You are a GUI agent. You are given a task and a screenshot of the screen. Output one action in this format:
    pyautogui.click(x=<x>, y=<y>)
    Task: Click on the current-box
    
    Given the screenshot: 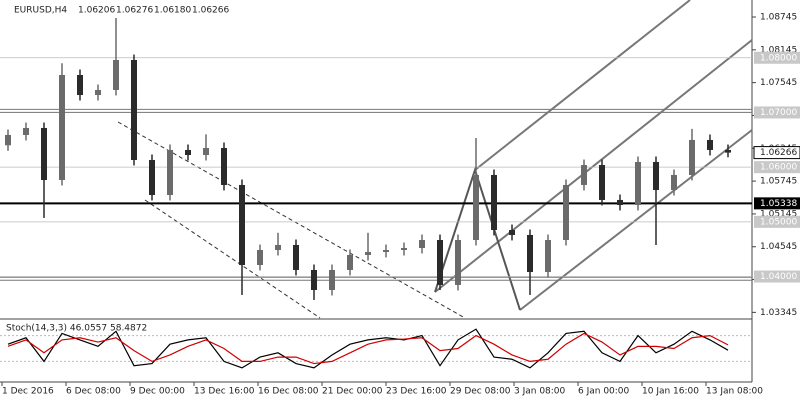 What is the action you would take?
    pyautogui.click(x=776, y=153)
    